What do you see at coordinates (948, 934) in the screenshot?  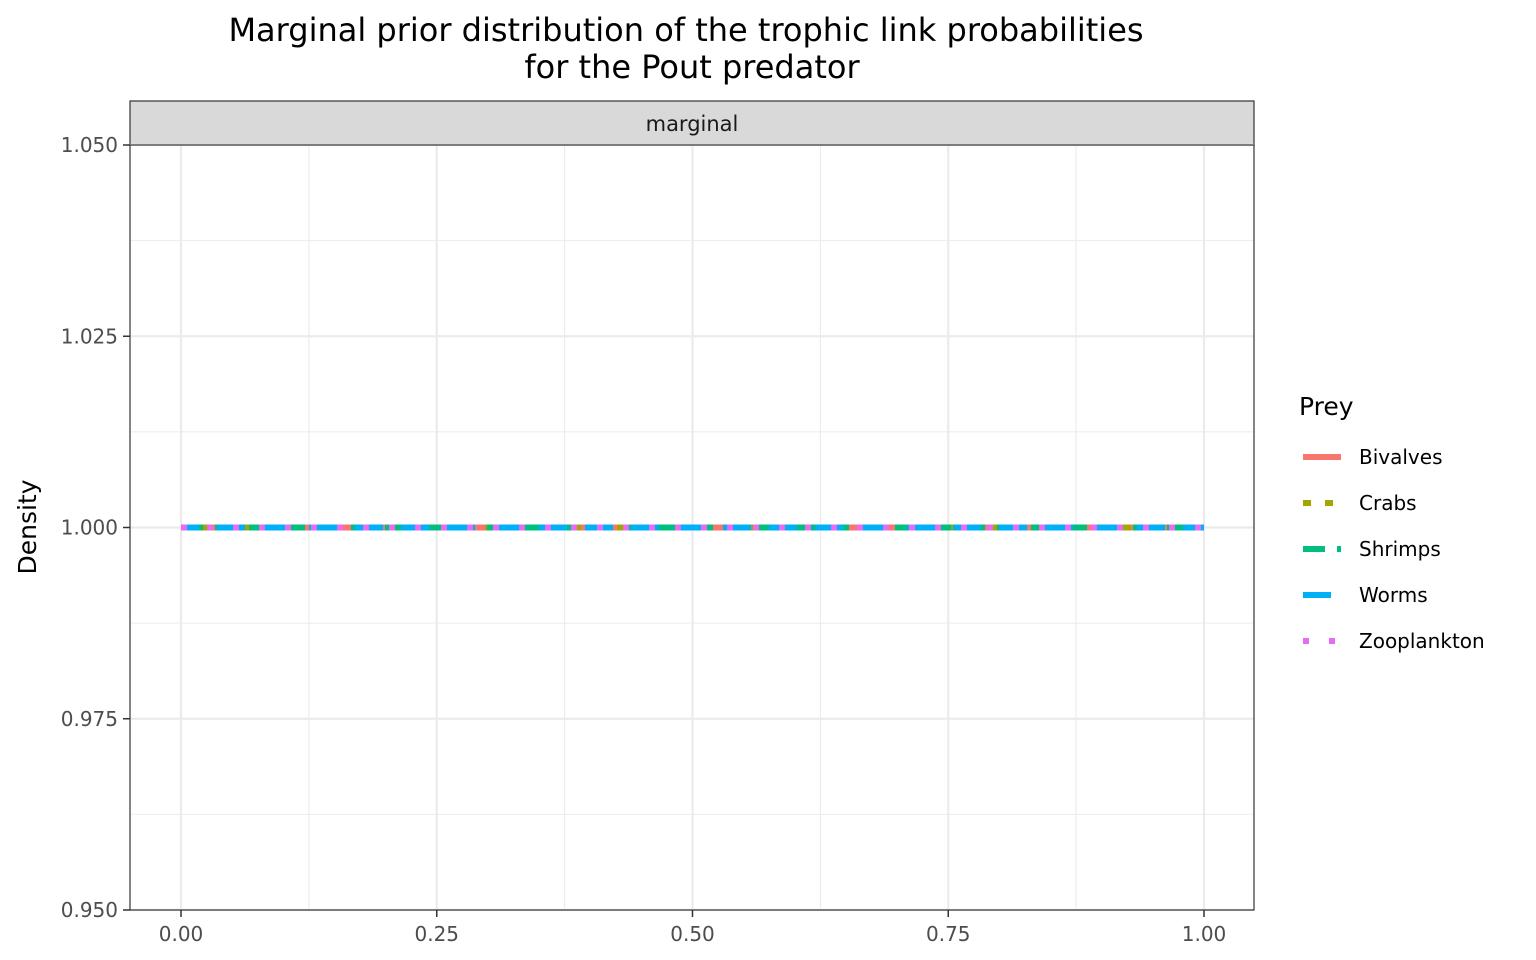 I see `x-tick-label: 0.75` at bounding box center [948, 934].